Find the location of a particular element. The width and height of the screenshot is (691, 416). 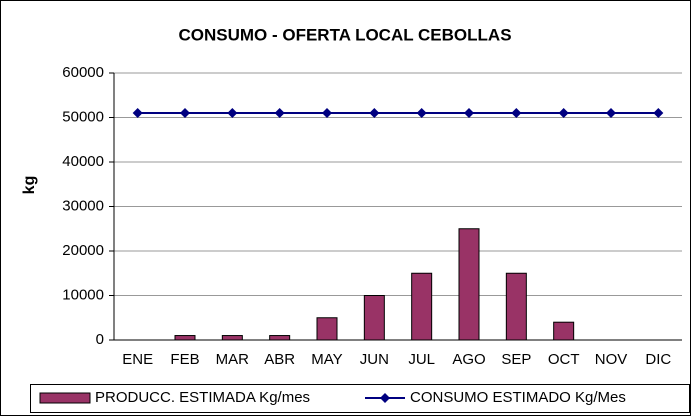

legend-box is located at coordinates (360, 398).